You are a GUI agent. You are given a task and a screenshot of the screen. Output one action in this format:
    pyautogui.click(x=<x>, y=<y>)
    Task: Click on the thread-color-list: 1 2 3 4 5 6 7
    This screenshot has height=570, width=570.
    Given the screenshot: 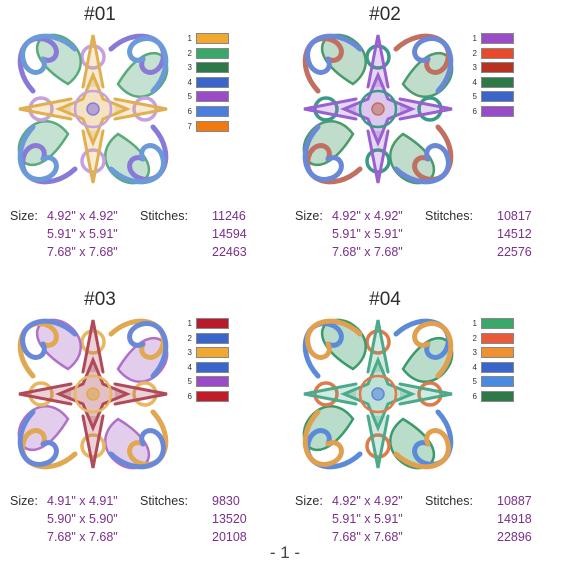 What is the action you would take?
    pyautogui.click(x=203, y=83)
    